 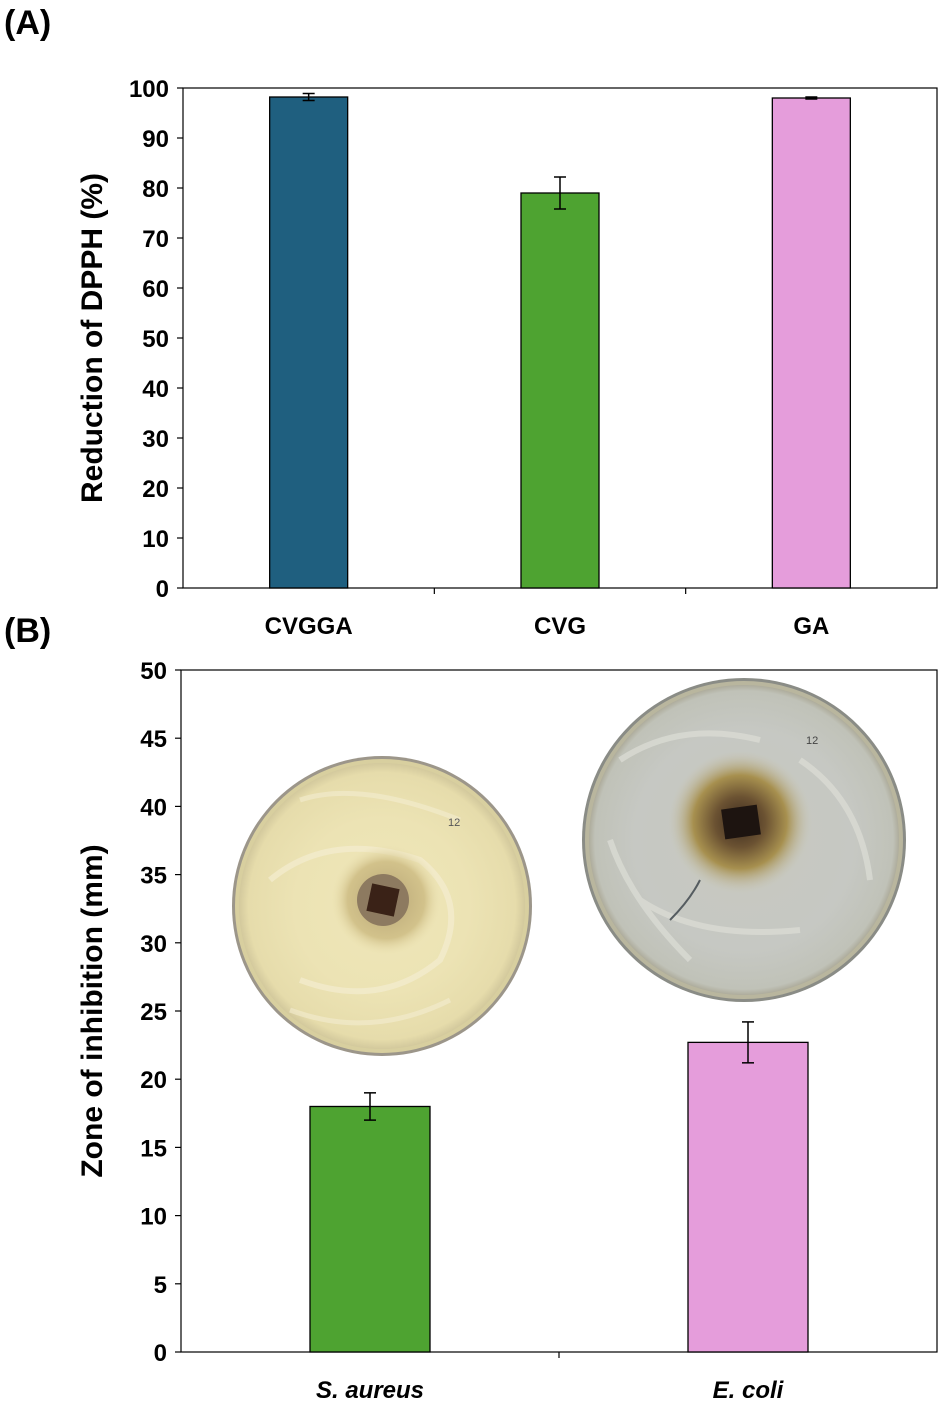 I want to click on y-tick-label-b: 40, so click(x=153, y=807).